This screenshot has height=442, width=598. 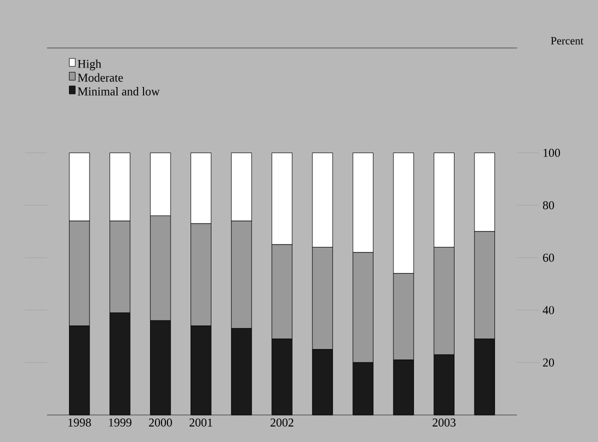 What do you see at coordinates (282, 422) in the screenshot?
I see `x-tick-label: 2002` at bounding box center [282, 422].